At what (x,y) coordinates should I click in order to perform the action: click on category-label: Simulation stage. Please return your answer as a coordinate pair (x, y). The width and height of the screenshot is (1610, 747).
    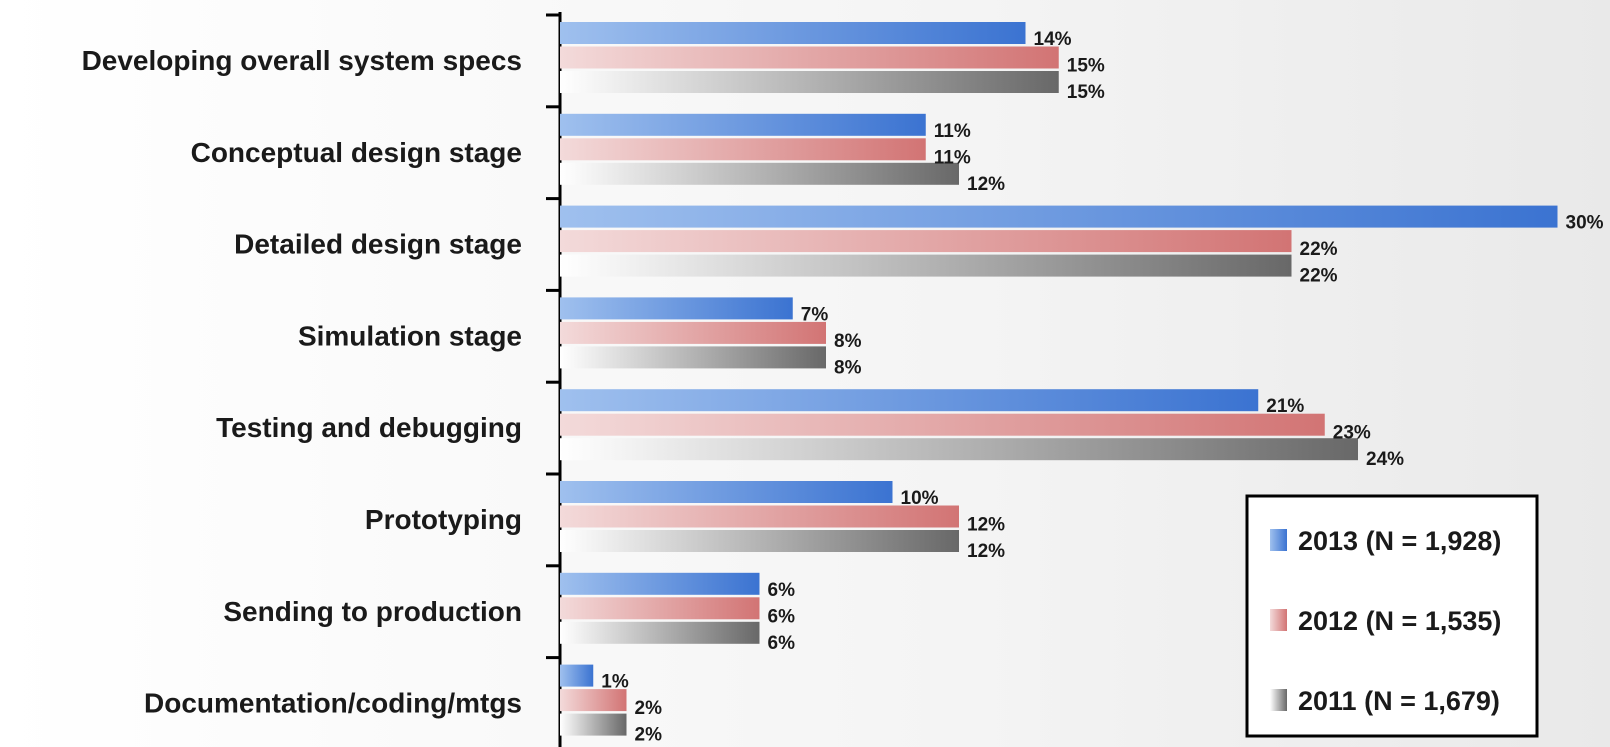
    Looking at the image, I should click on (410, 335).